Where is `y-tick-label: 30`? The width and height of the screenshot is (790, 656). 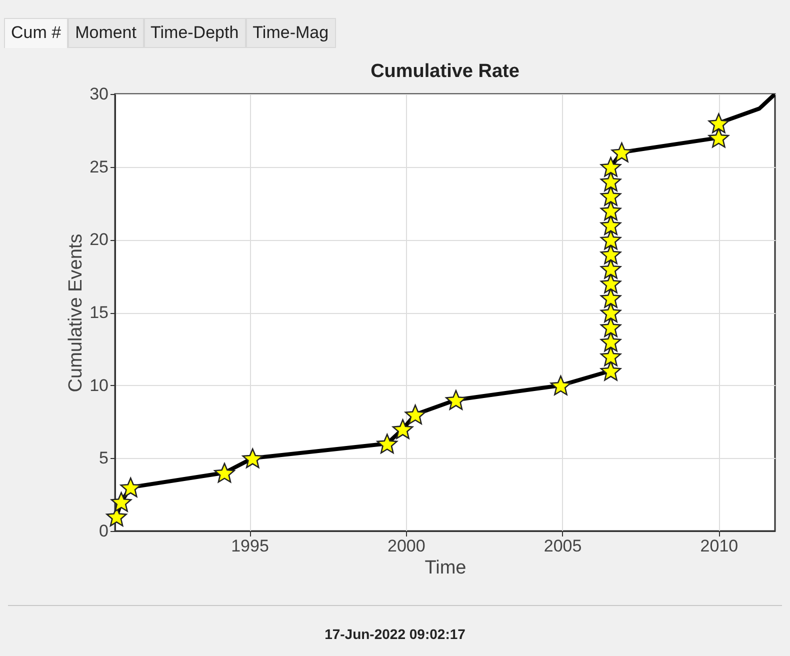 y-tick-label: 30 is located at coordinates (99, 94).